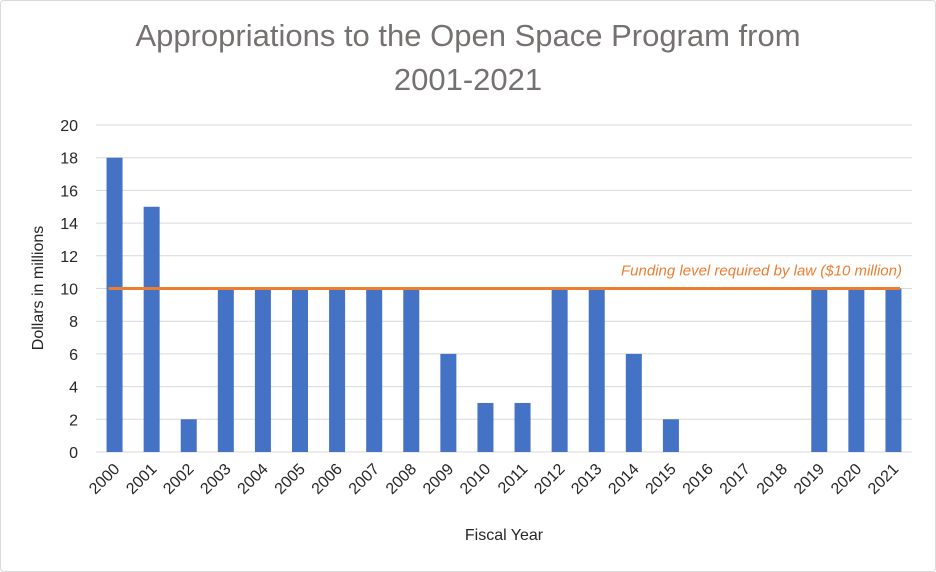  Describe the element at coordinates (698, 479) in the screenshot. I see `x-tick-label: 2016` at that location.